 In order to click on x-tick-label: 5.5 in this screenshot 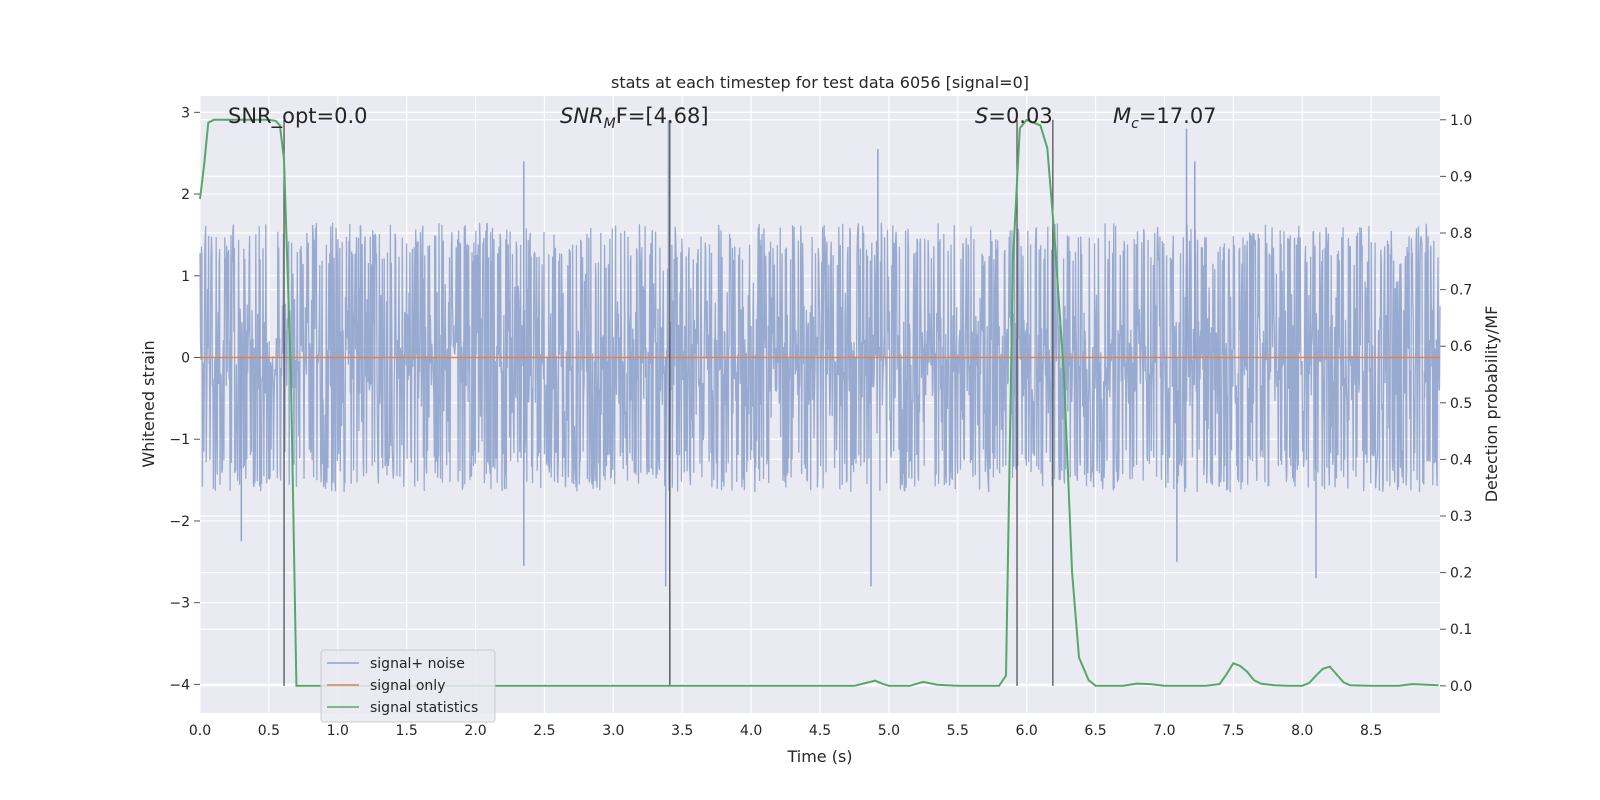, I will do `click(958, 731)`.